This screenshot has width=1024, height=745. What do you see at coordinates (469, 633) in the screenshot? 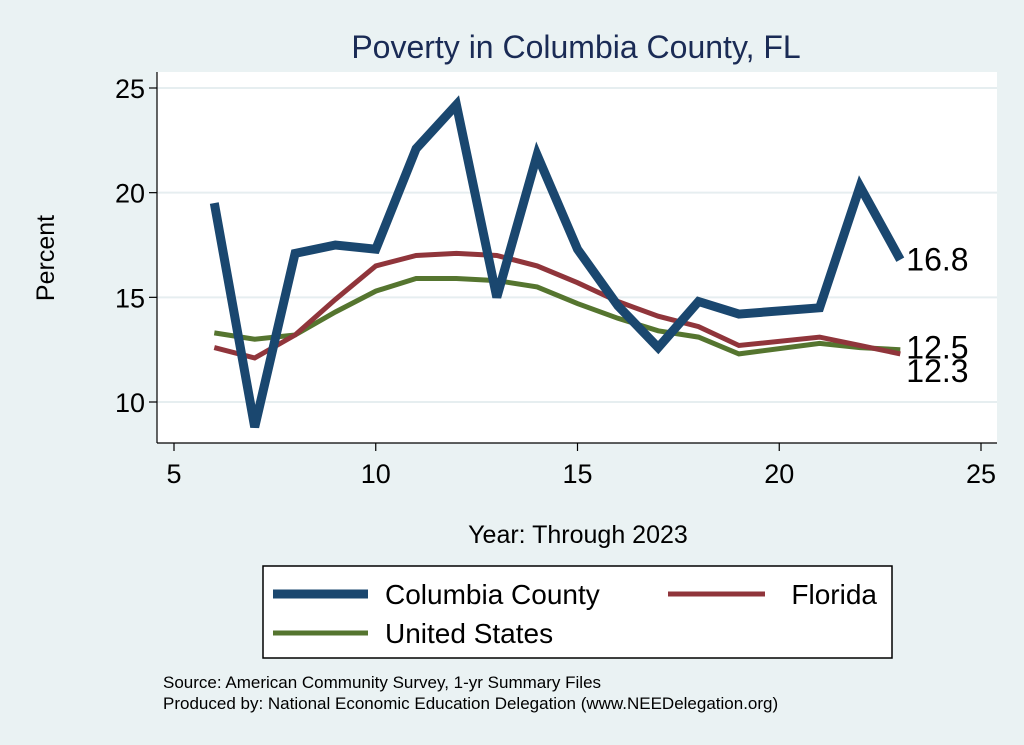
I see `legend-label-united-states: United States` at bounding box center [469, 633].